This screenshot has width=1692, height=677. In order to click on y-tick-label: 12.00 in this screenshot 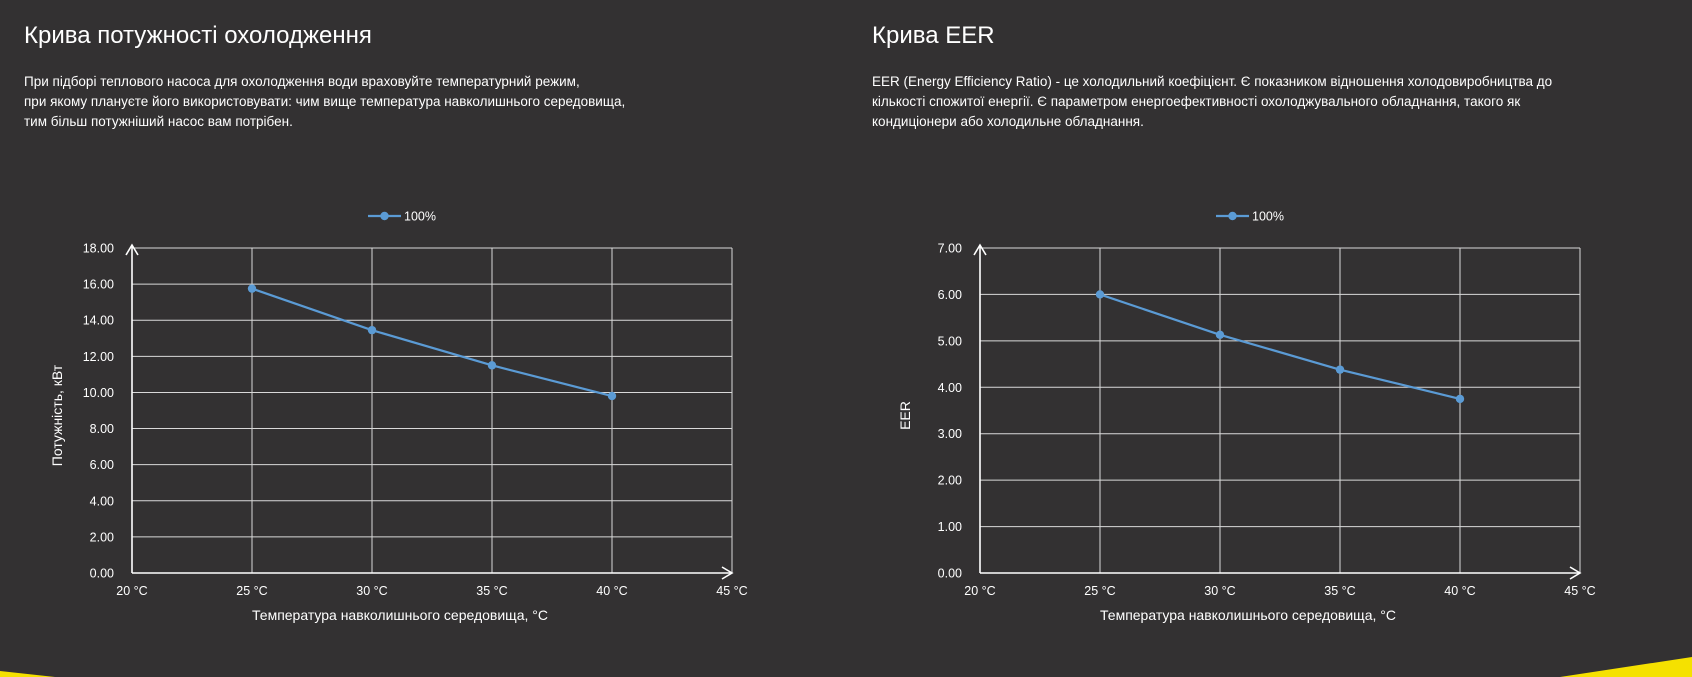, I will do `click(98, 357)`.